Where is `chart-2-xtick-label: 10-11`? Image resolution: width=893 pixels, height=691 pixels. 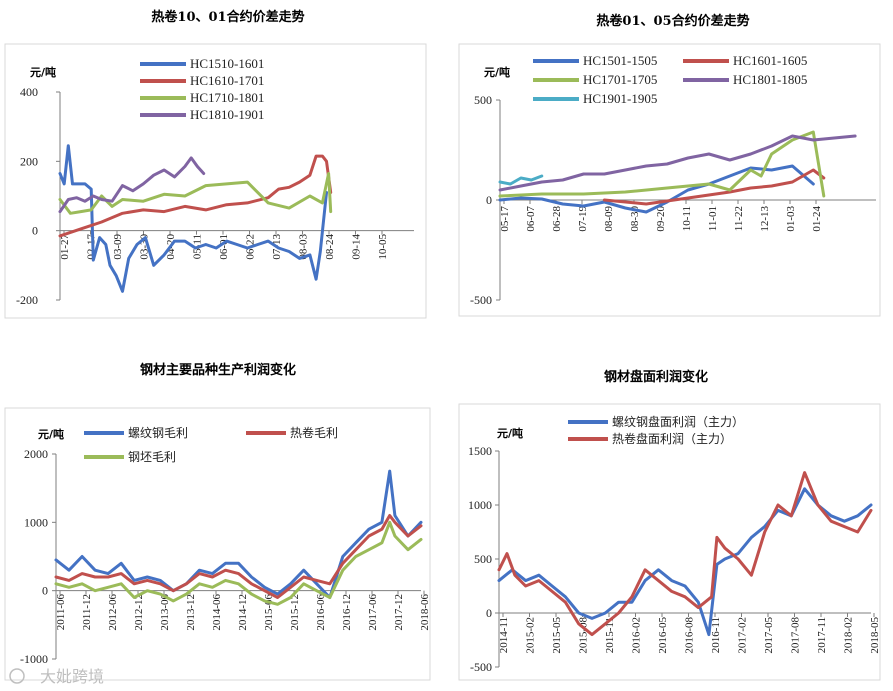 chart-2-xtick-label: 10-11 is located at coordinates (687, 218).